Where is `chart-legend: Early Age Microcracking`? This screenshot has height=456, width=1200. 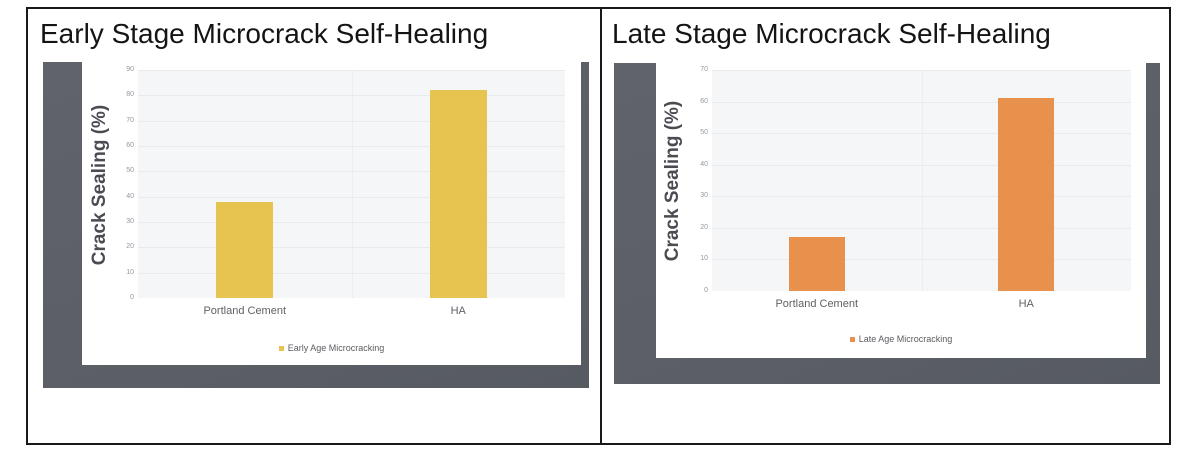 chart-legend: Early Age Microcracking is located at coordinates (331, 348).